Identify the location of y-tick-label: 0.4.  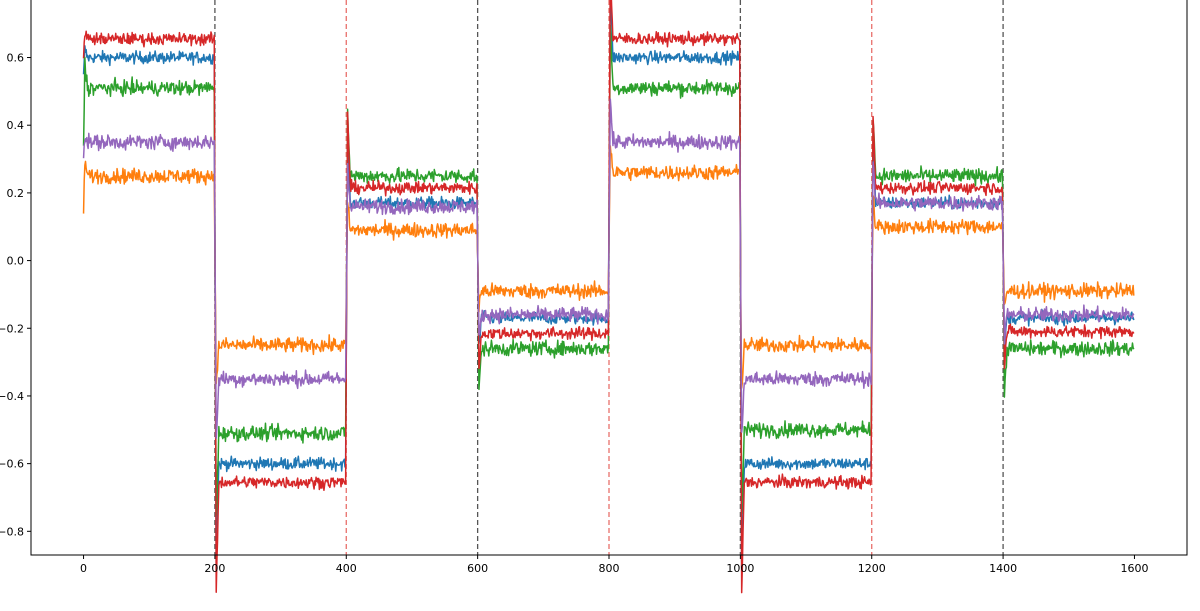
(16, 125).